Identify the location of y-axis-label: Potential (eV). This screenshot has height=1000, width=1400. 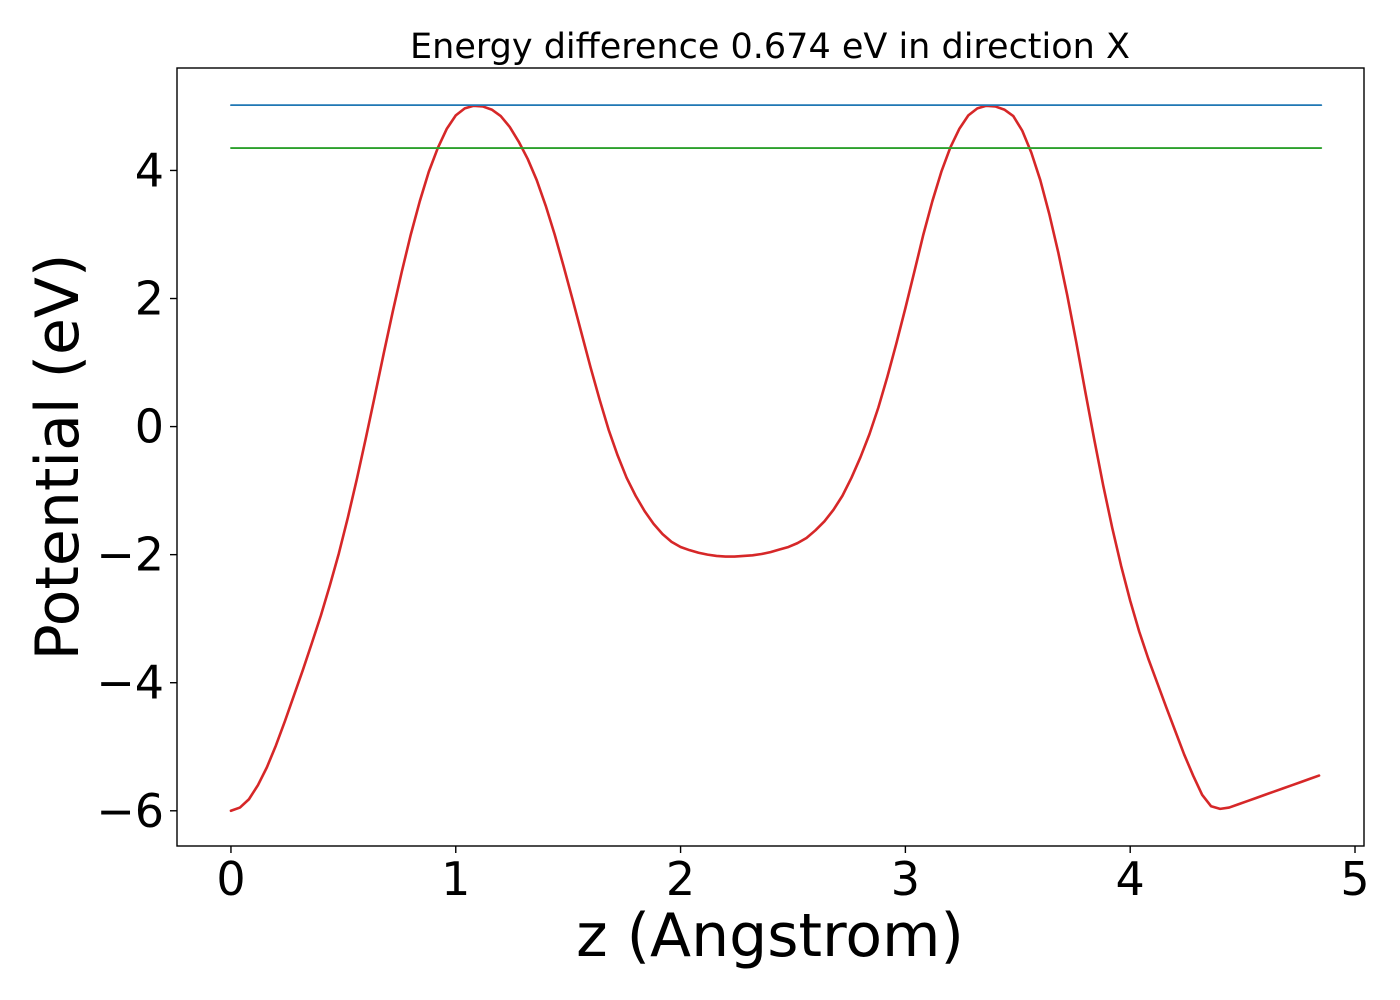
(58, 457).